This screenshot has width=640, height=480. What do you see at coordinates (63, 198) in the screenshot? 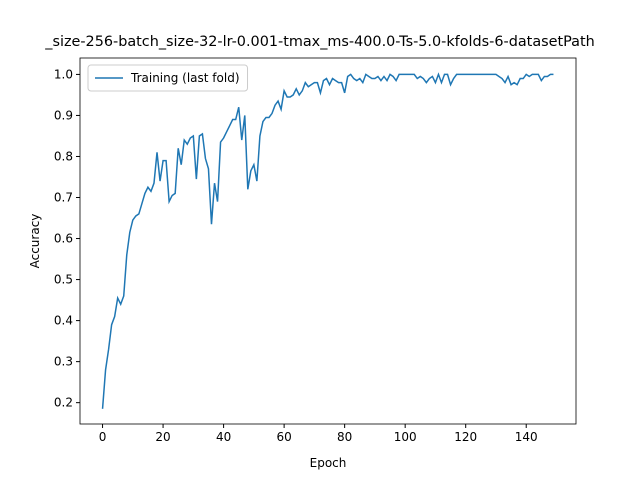
I see `y-tick-label: 0.7` at bounding box center [63, 198].